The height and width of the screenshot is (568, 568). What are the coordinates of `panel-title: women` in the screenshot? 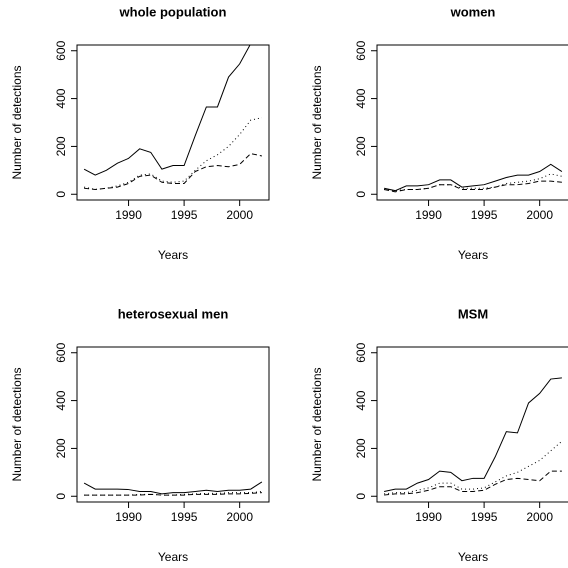 It's located at (473, 11).